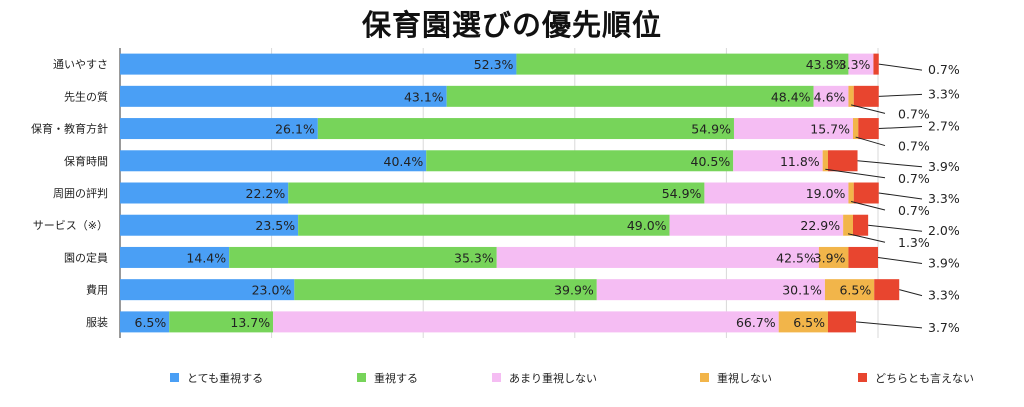 Image resolution: width=1024 pixels, height=407 pixels. I want to click on category-label: サービス（※）, so click(70, 225).